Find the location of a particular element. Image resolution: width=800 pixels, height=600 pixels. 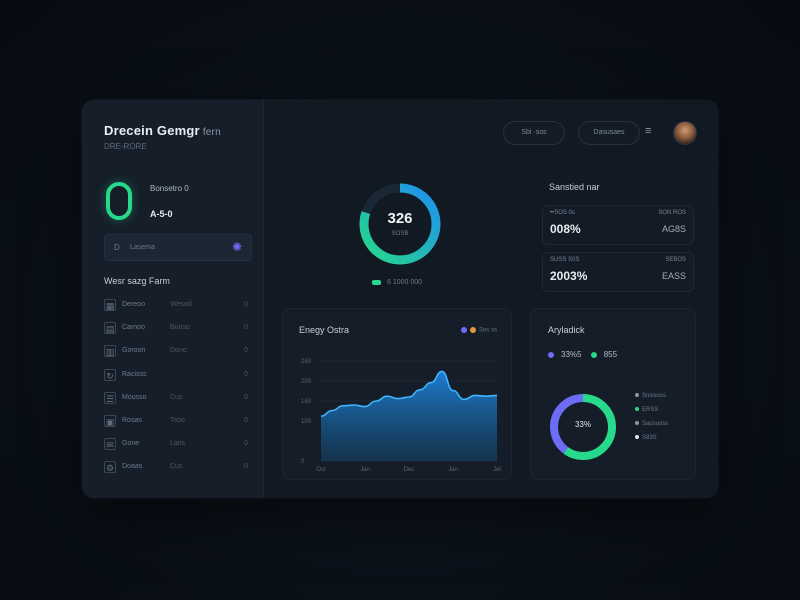

nav-item: ▦ Dereoo Wesod 0 is located at coordinates (176, 307).